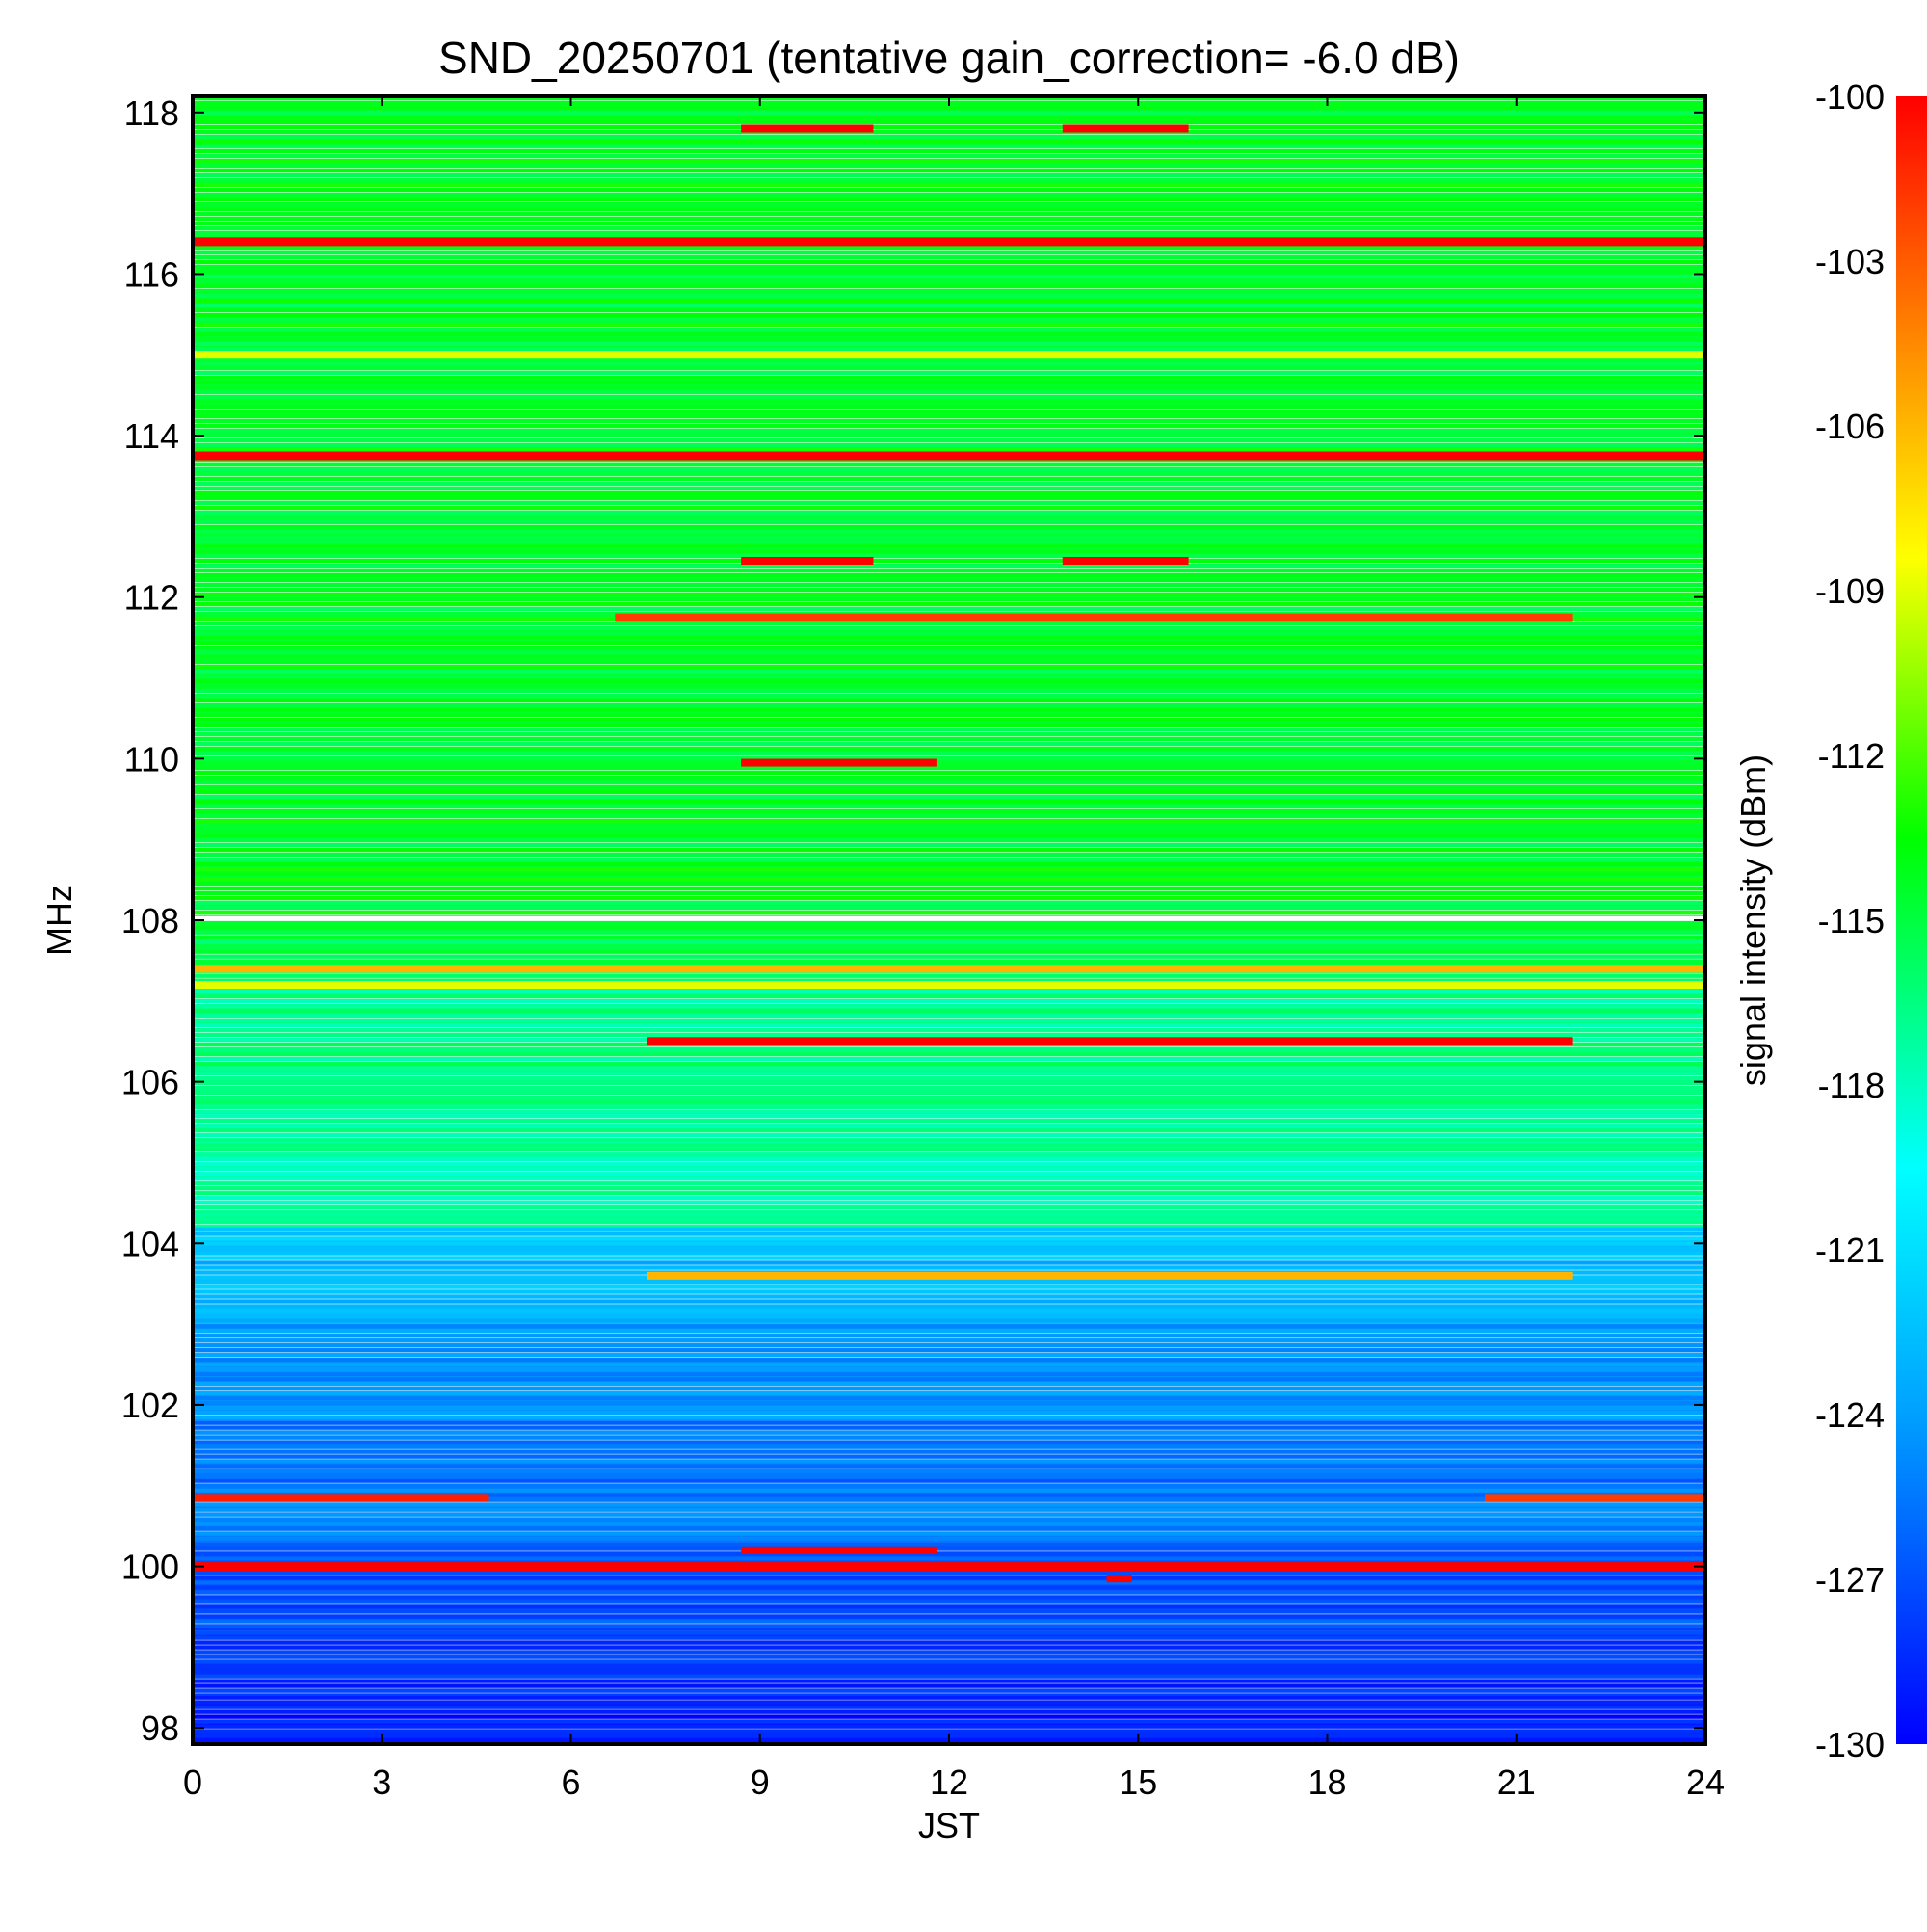  I want to click on colorbar-label: signal intensity (dBm), so click(1753, 920).